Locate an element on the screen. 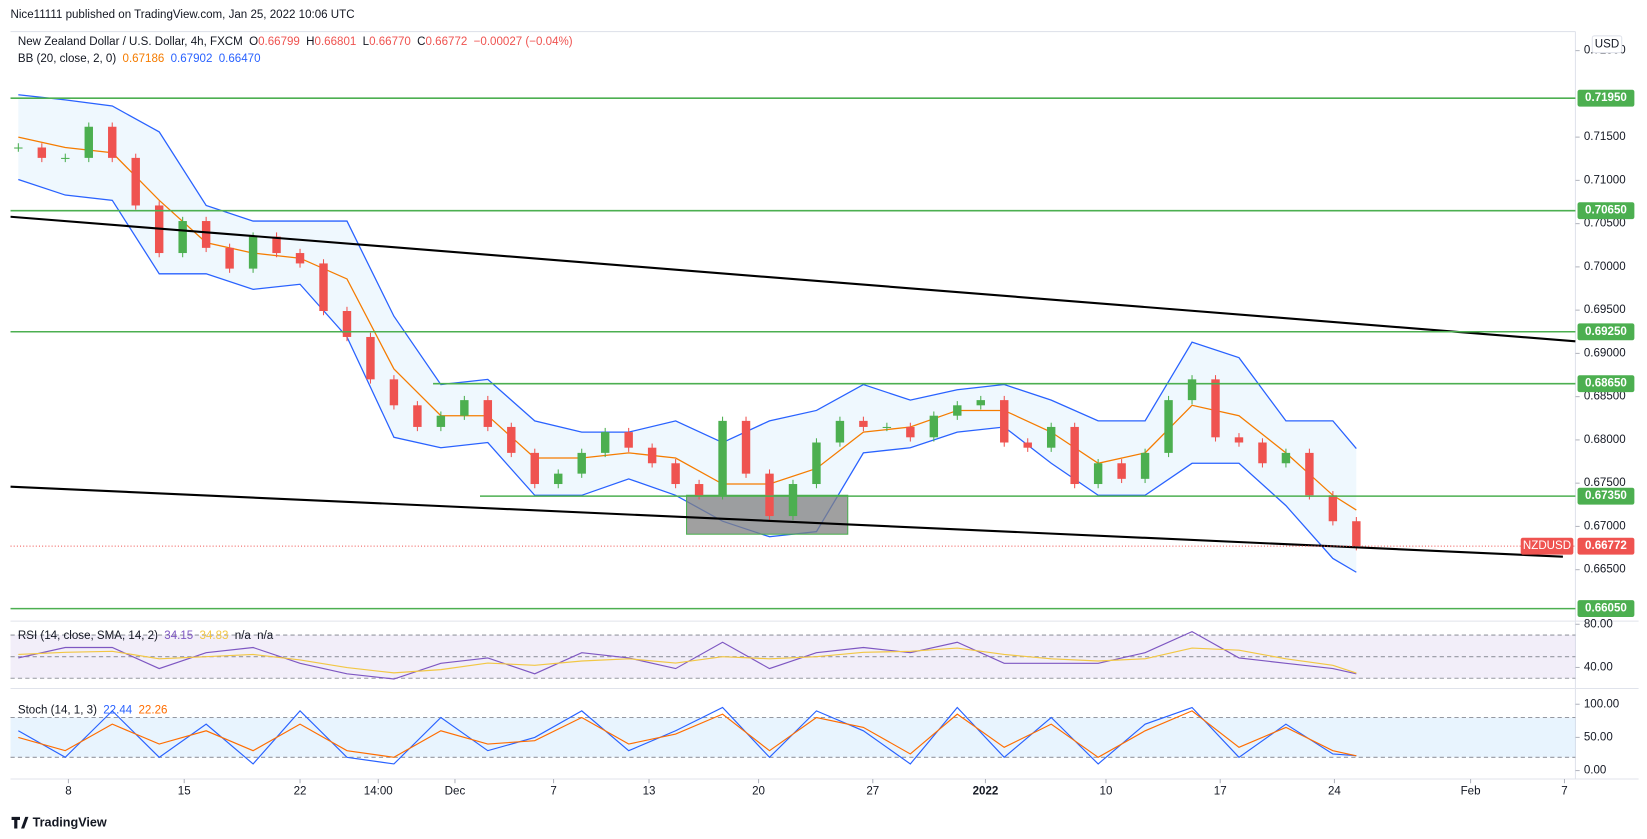 The image size is (1647, 839). rsi-line is located at coordinates (687, 655).